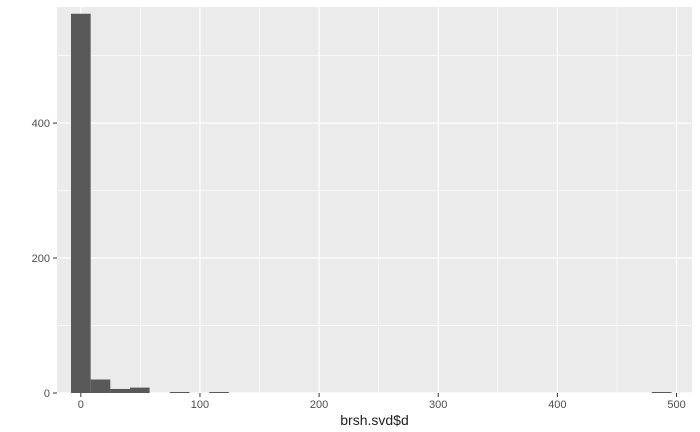 This screenshot has height=432, width=700. What do you see at coordinates (47, 394) in the screenshot?
I see `y-tick-label: 0` at bounding box center [47, 394].